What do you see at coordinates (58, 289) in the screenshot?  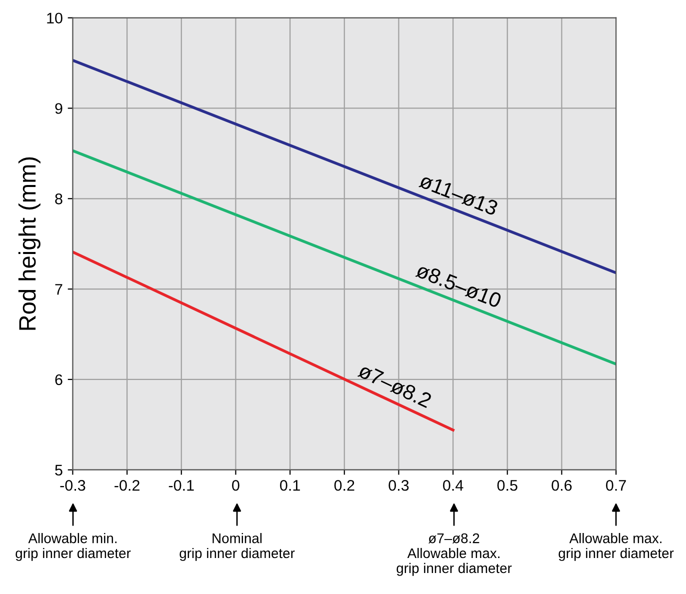 I see `y-tick-label: 7` at bounding box center [58, 289].